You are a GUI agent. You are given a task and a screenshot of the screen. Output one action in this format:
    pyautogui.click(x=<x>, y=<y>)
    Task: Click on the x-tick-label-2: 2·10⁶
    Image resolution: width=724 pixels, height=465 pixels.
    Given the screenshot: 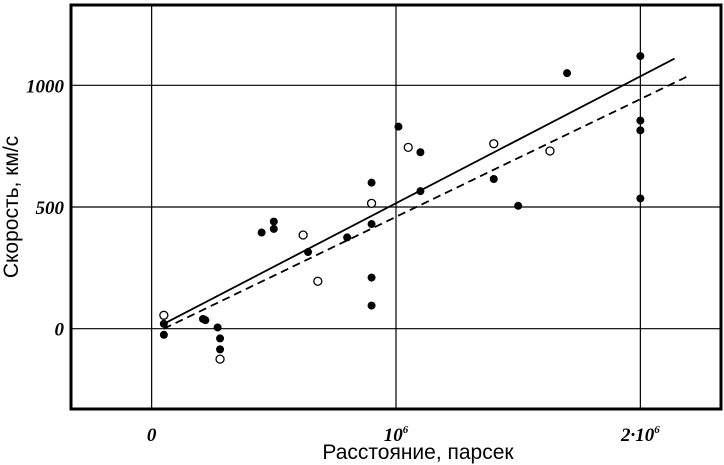 What is the action you would take?
    pyautogui.click(x=640, y=435)
    